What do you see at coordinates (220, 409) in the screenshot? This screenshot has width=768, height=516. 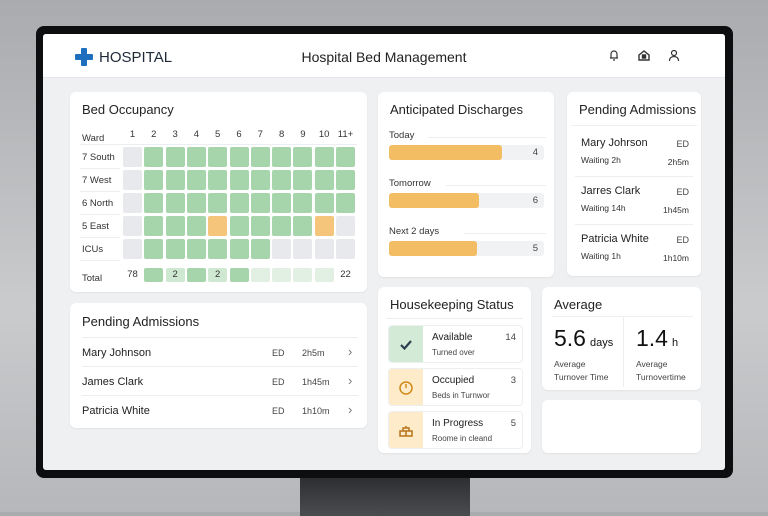 I see `table-row: Patricia White ED 1h10m ›` at bounding box center [220, 409].